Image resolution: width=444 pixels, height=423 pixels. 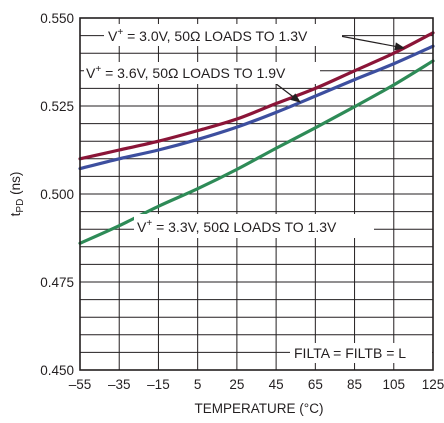 I want to click on annotation-bg-condition, so click(x=361, y=353).